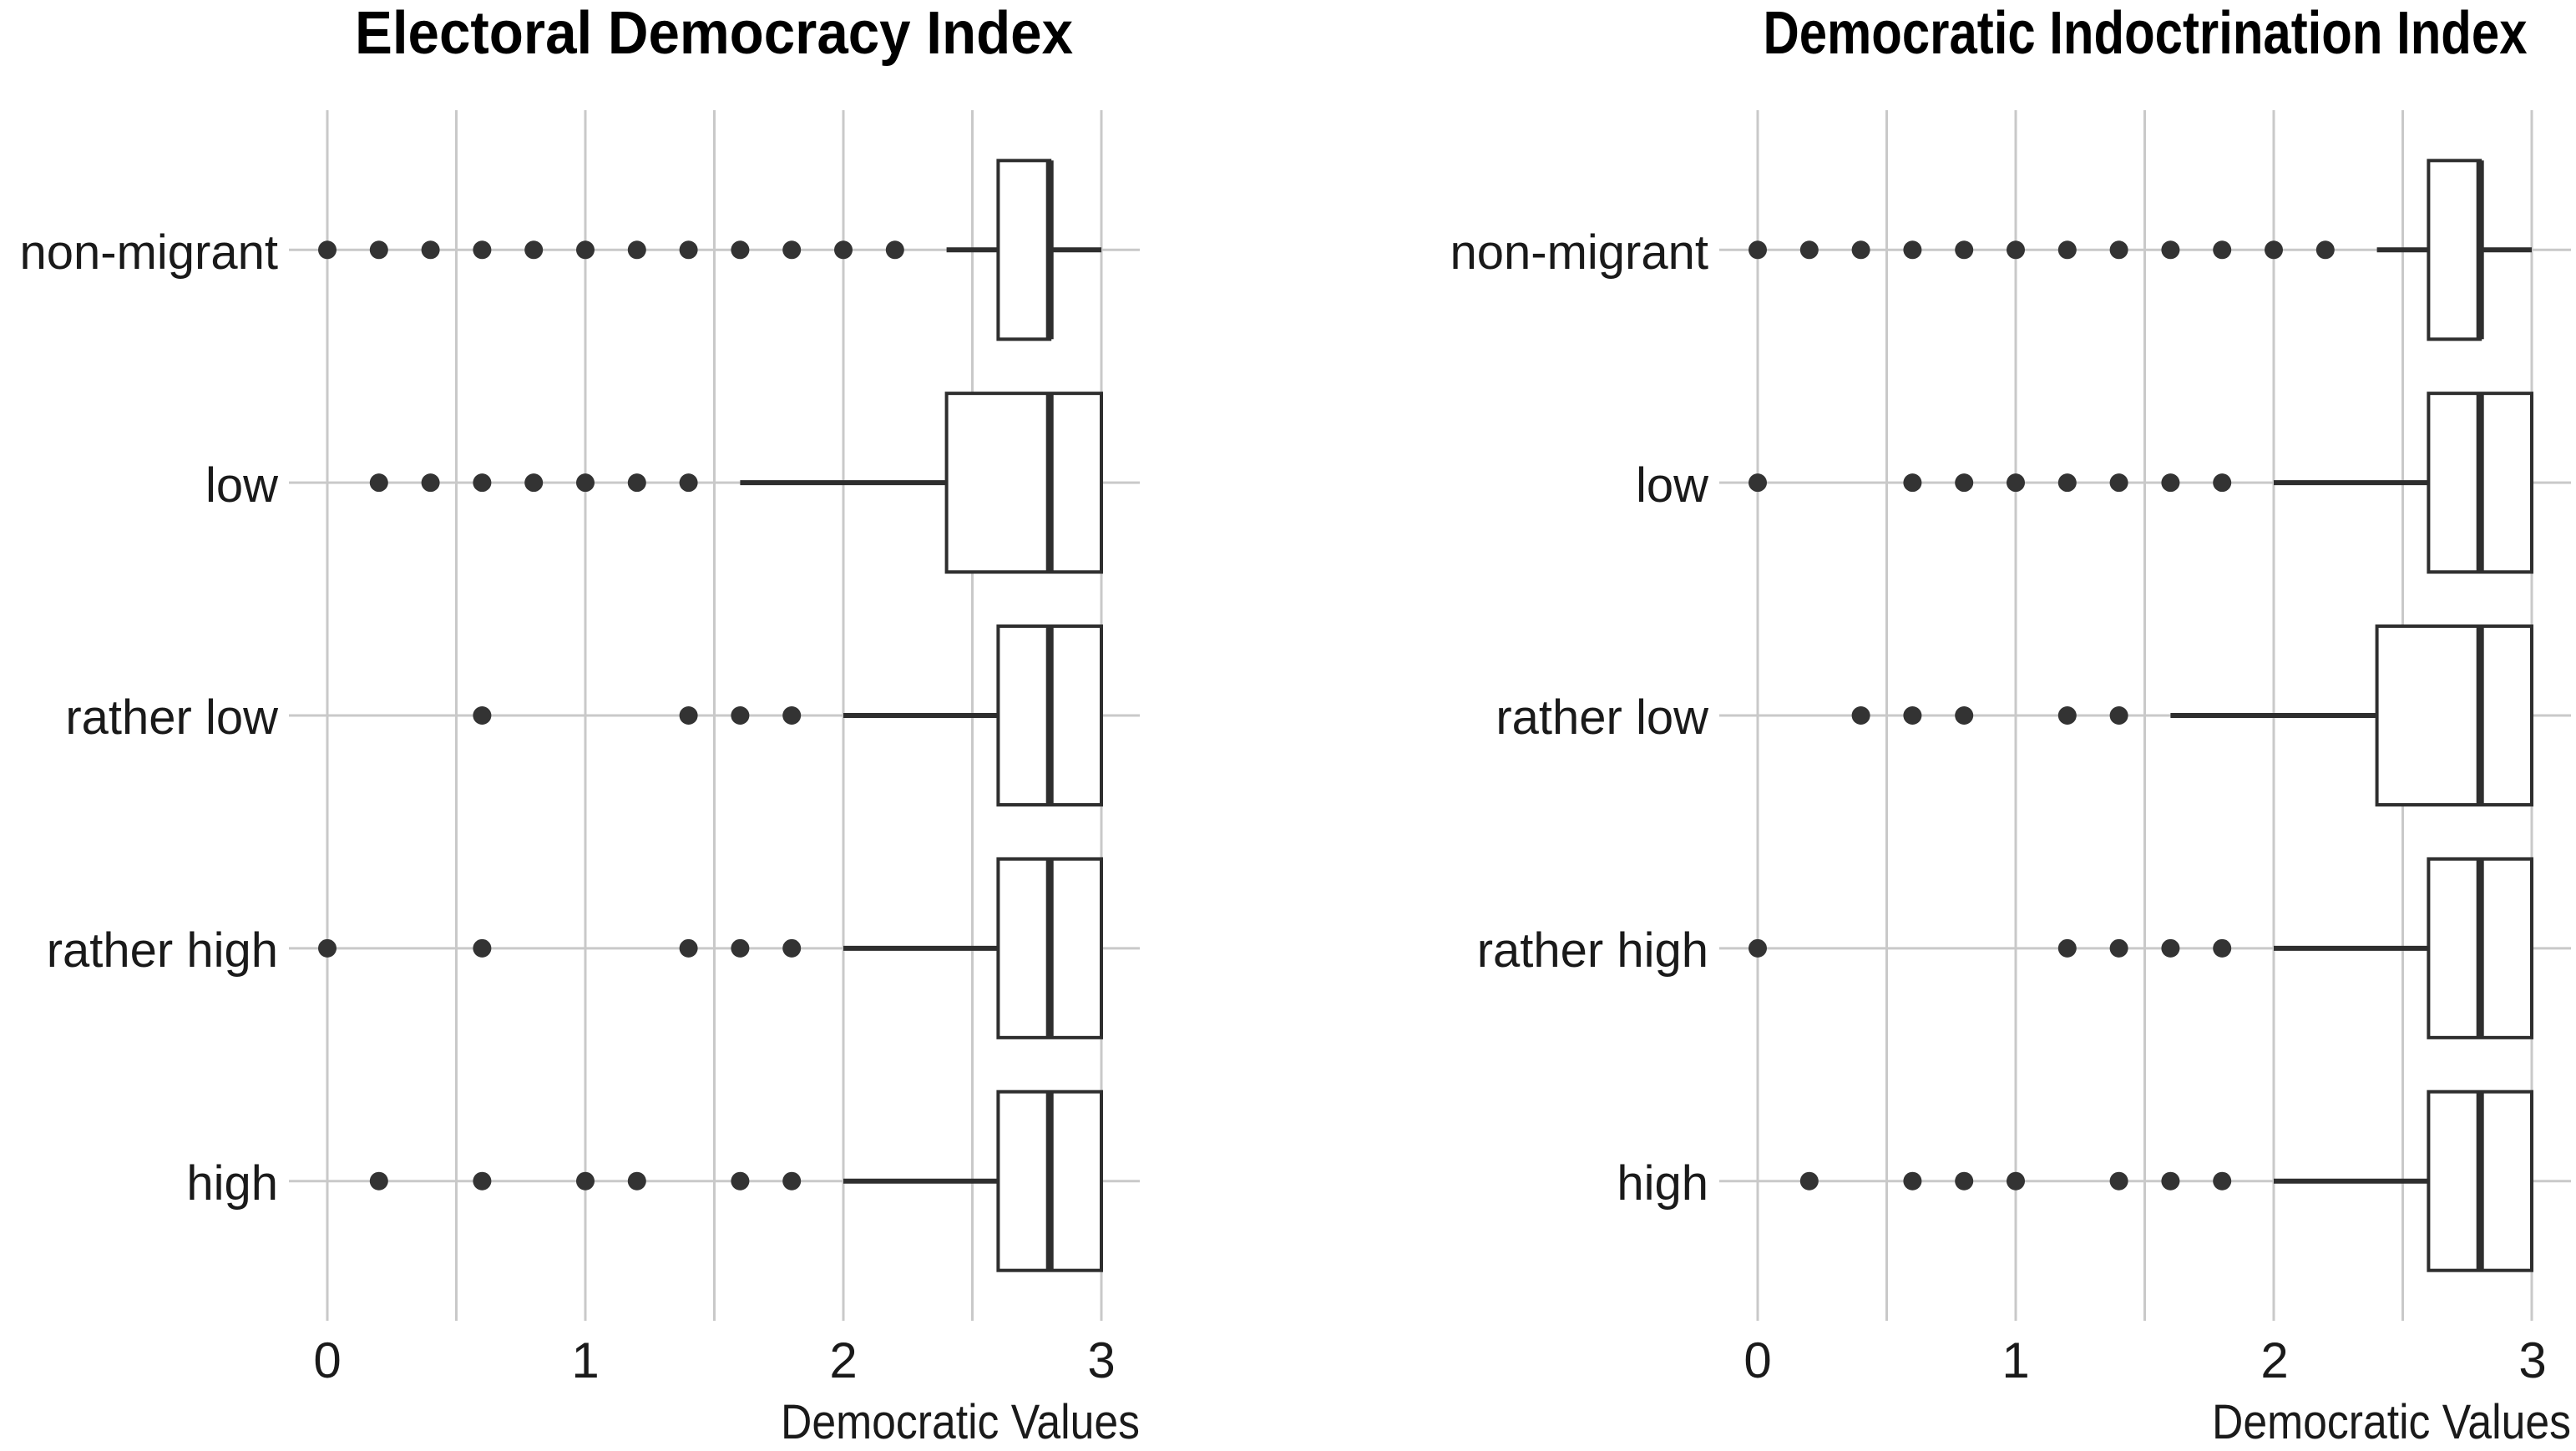  I want to click on panel-title-electoral-democracy: Electoral Democracy Index, so click(714, 34).